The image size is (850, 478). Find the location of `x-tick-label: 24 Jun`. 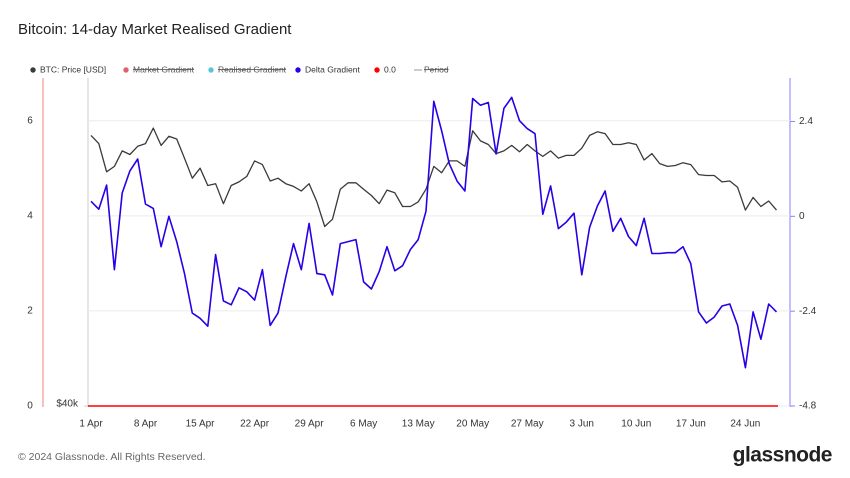

x-tick-label: 24 Jun is located at coordinates (745, 424).